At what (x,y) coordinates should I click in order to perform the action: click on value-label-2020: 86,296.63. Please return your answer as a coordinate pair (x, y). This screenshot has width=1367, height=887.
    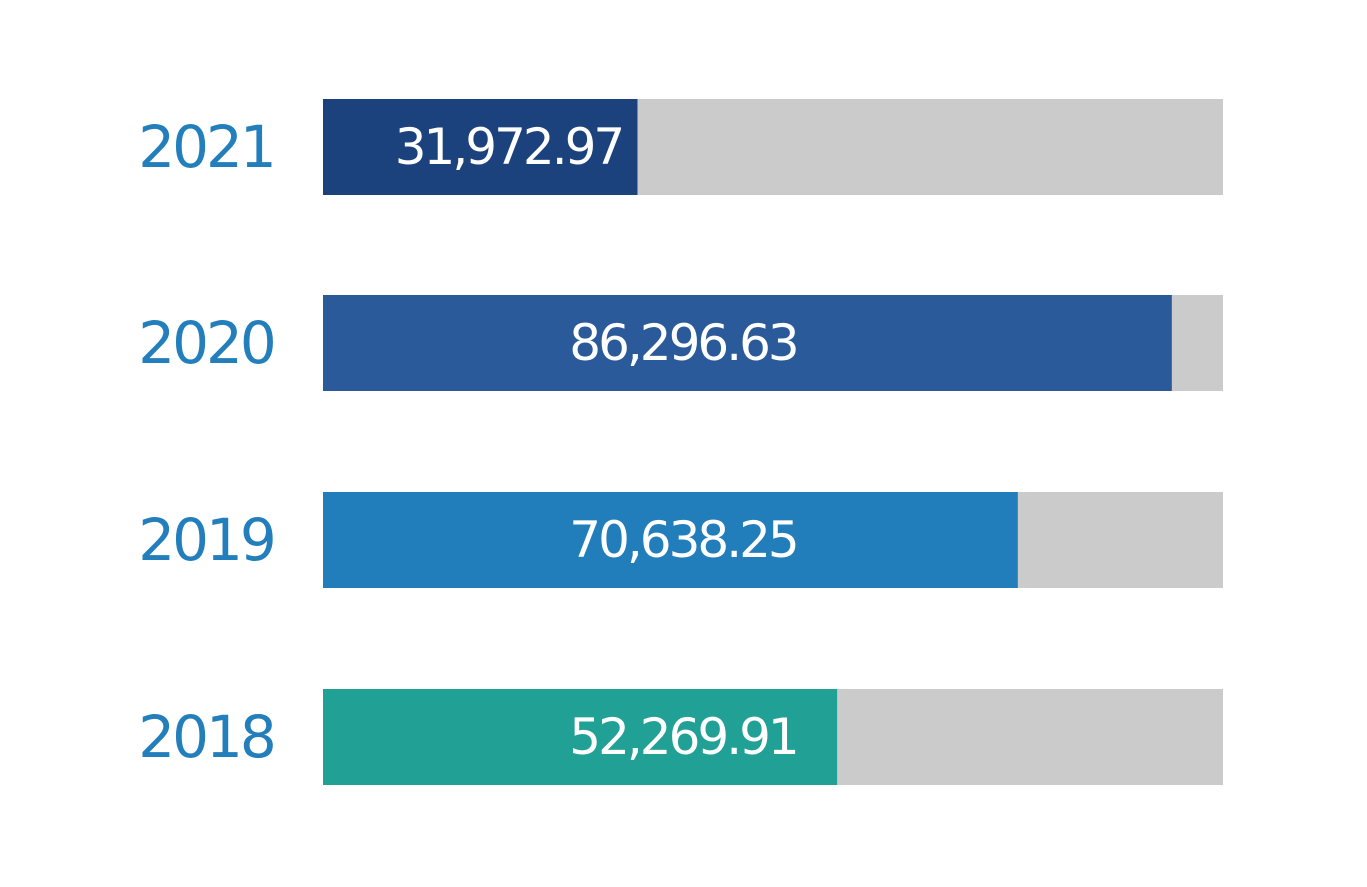
    Looking at the image, I should click on (682, 343).